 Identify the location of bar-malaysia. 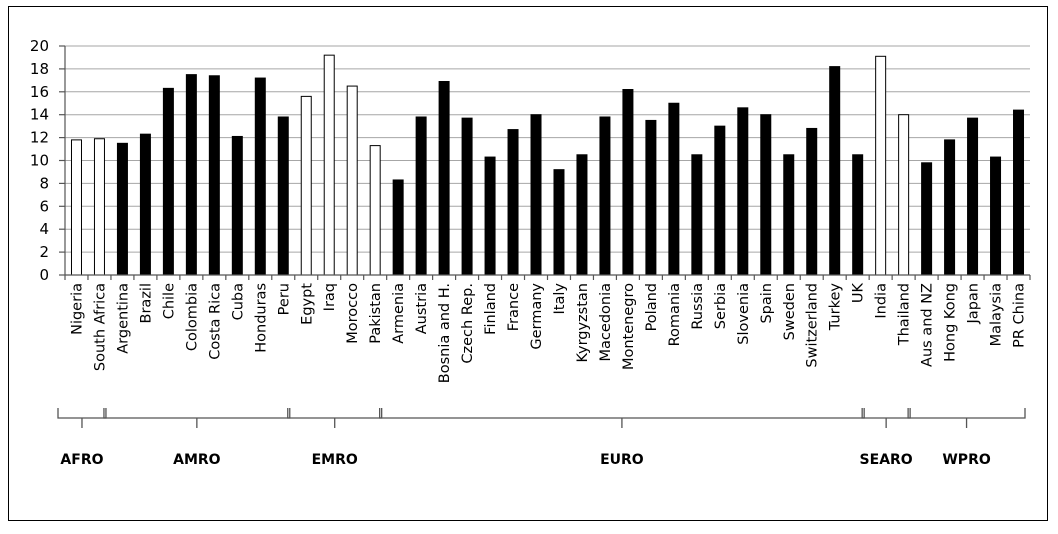
(996, 216).